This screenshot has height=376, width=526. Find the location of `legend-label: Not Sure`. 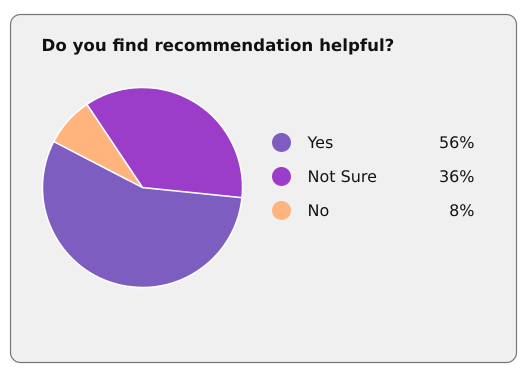

legend-label: Not Sure is located at coordinates (342, 176).